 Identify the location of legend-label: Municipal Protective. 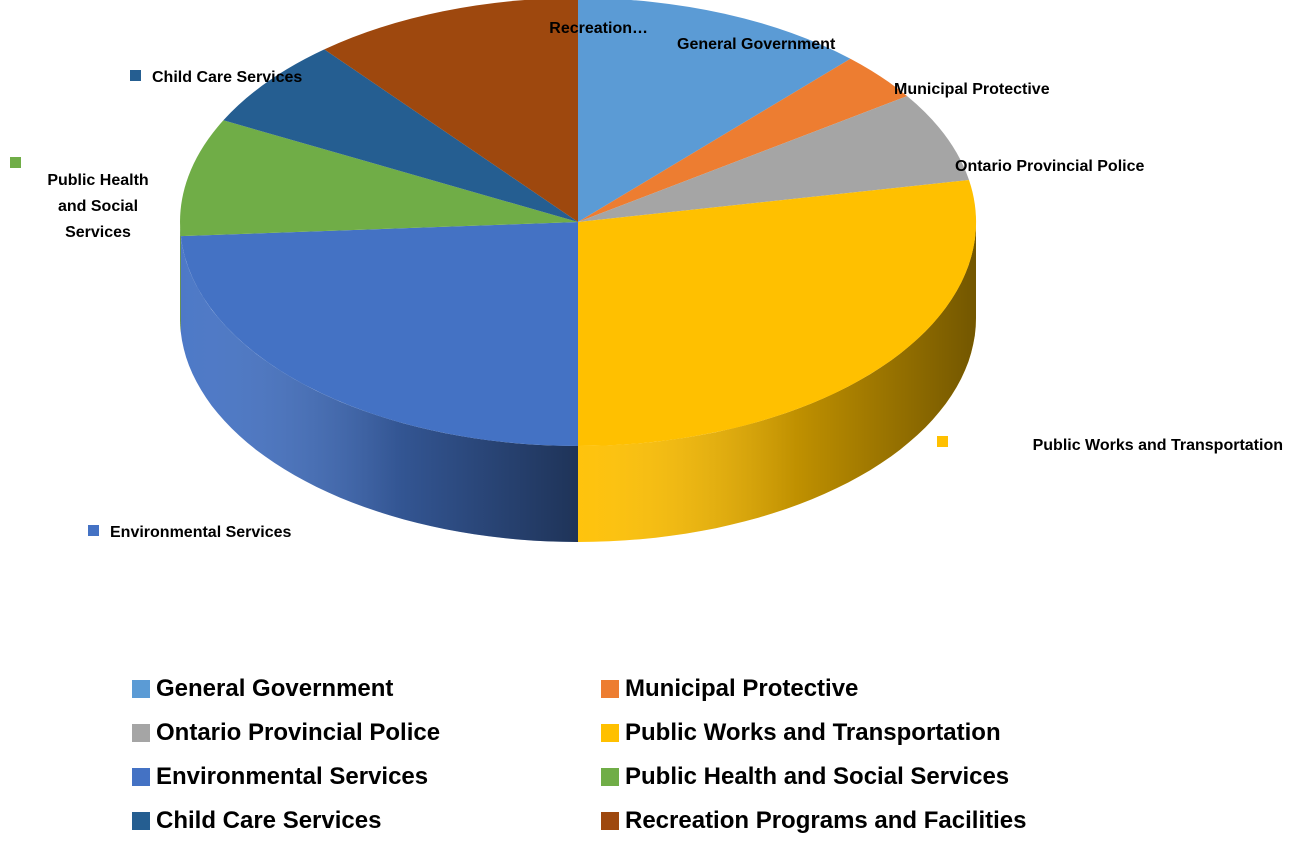
(741, 689).